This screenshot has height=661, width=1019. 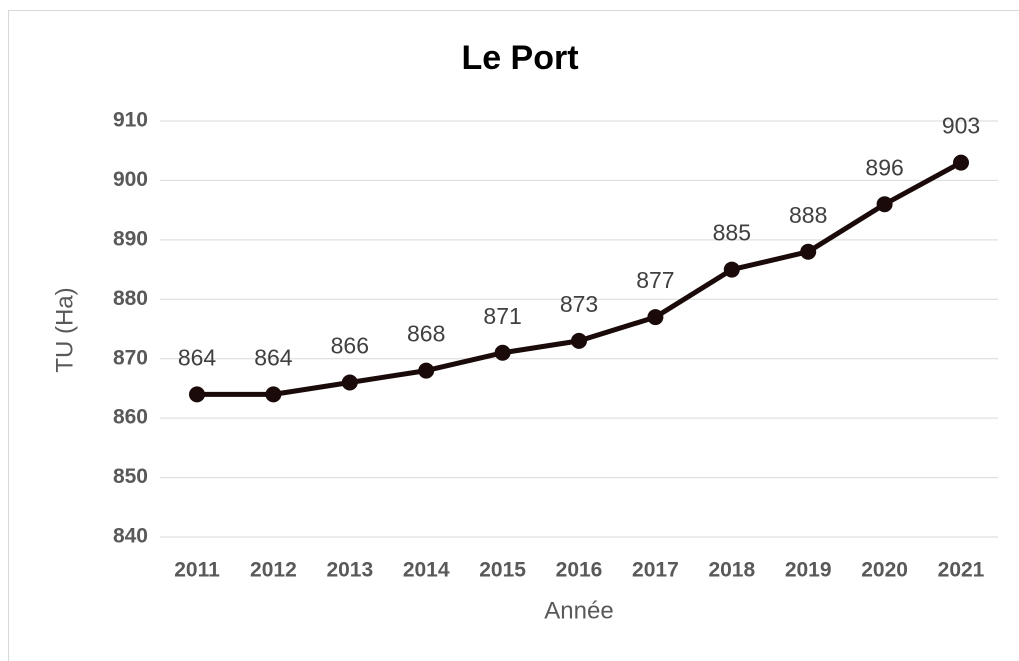 I want to click on x-tick-label: 2016, so click(x=579, y=570).